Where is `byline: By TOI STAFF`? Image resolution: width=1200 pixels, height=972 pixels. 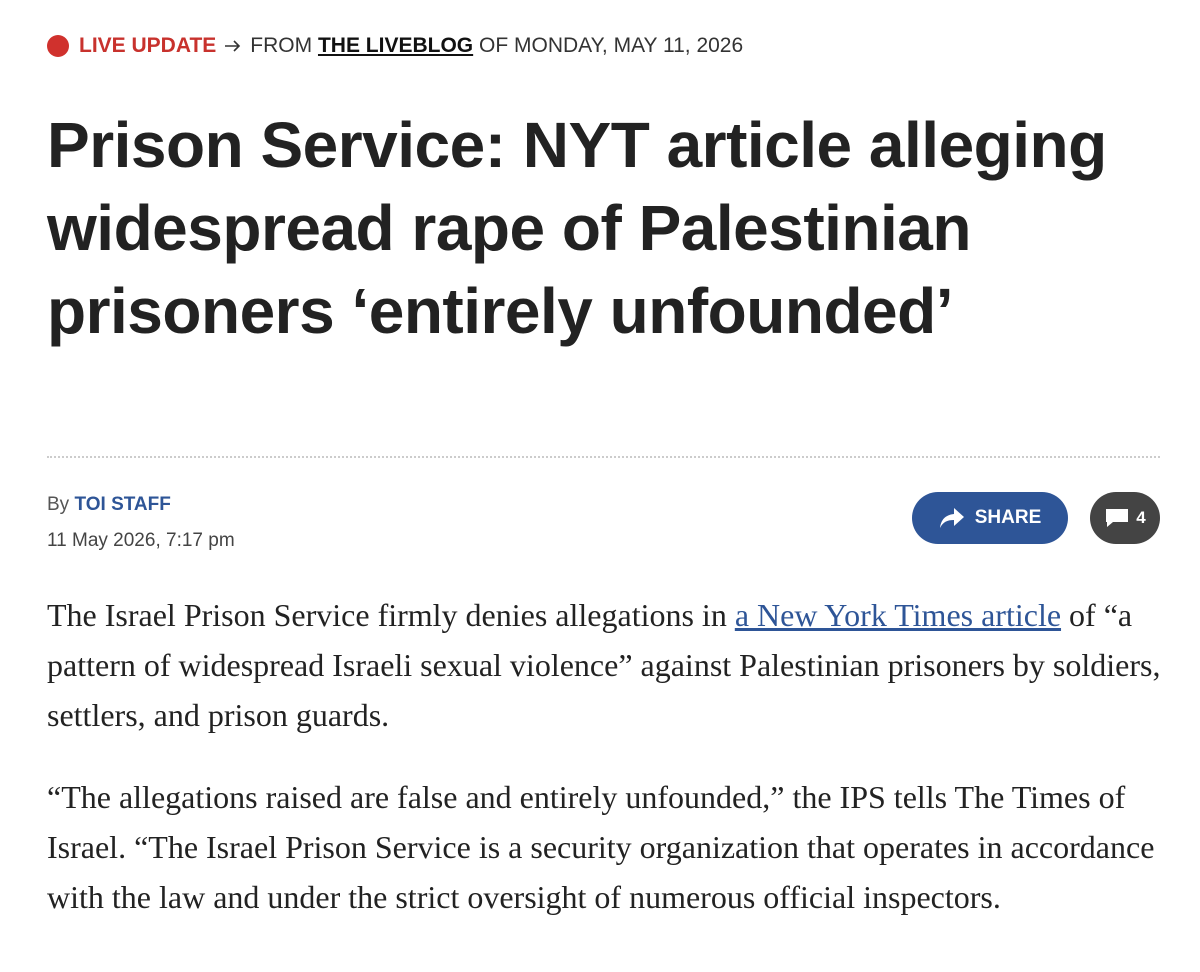 byline: By TOI STAFF is located at coordinates (109, 505).